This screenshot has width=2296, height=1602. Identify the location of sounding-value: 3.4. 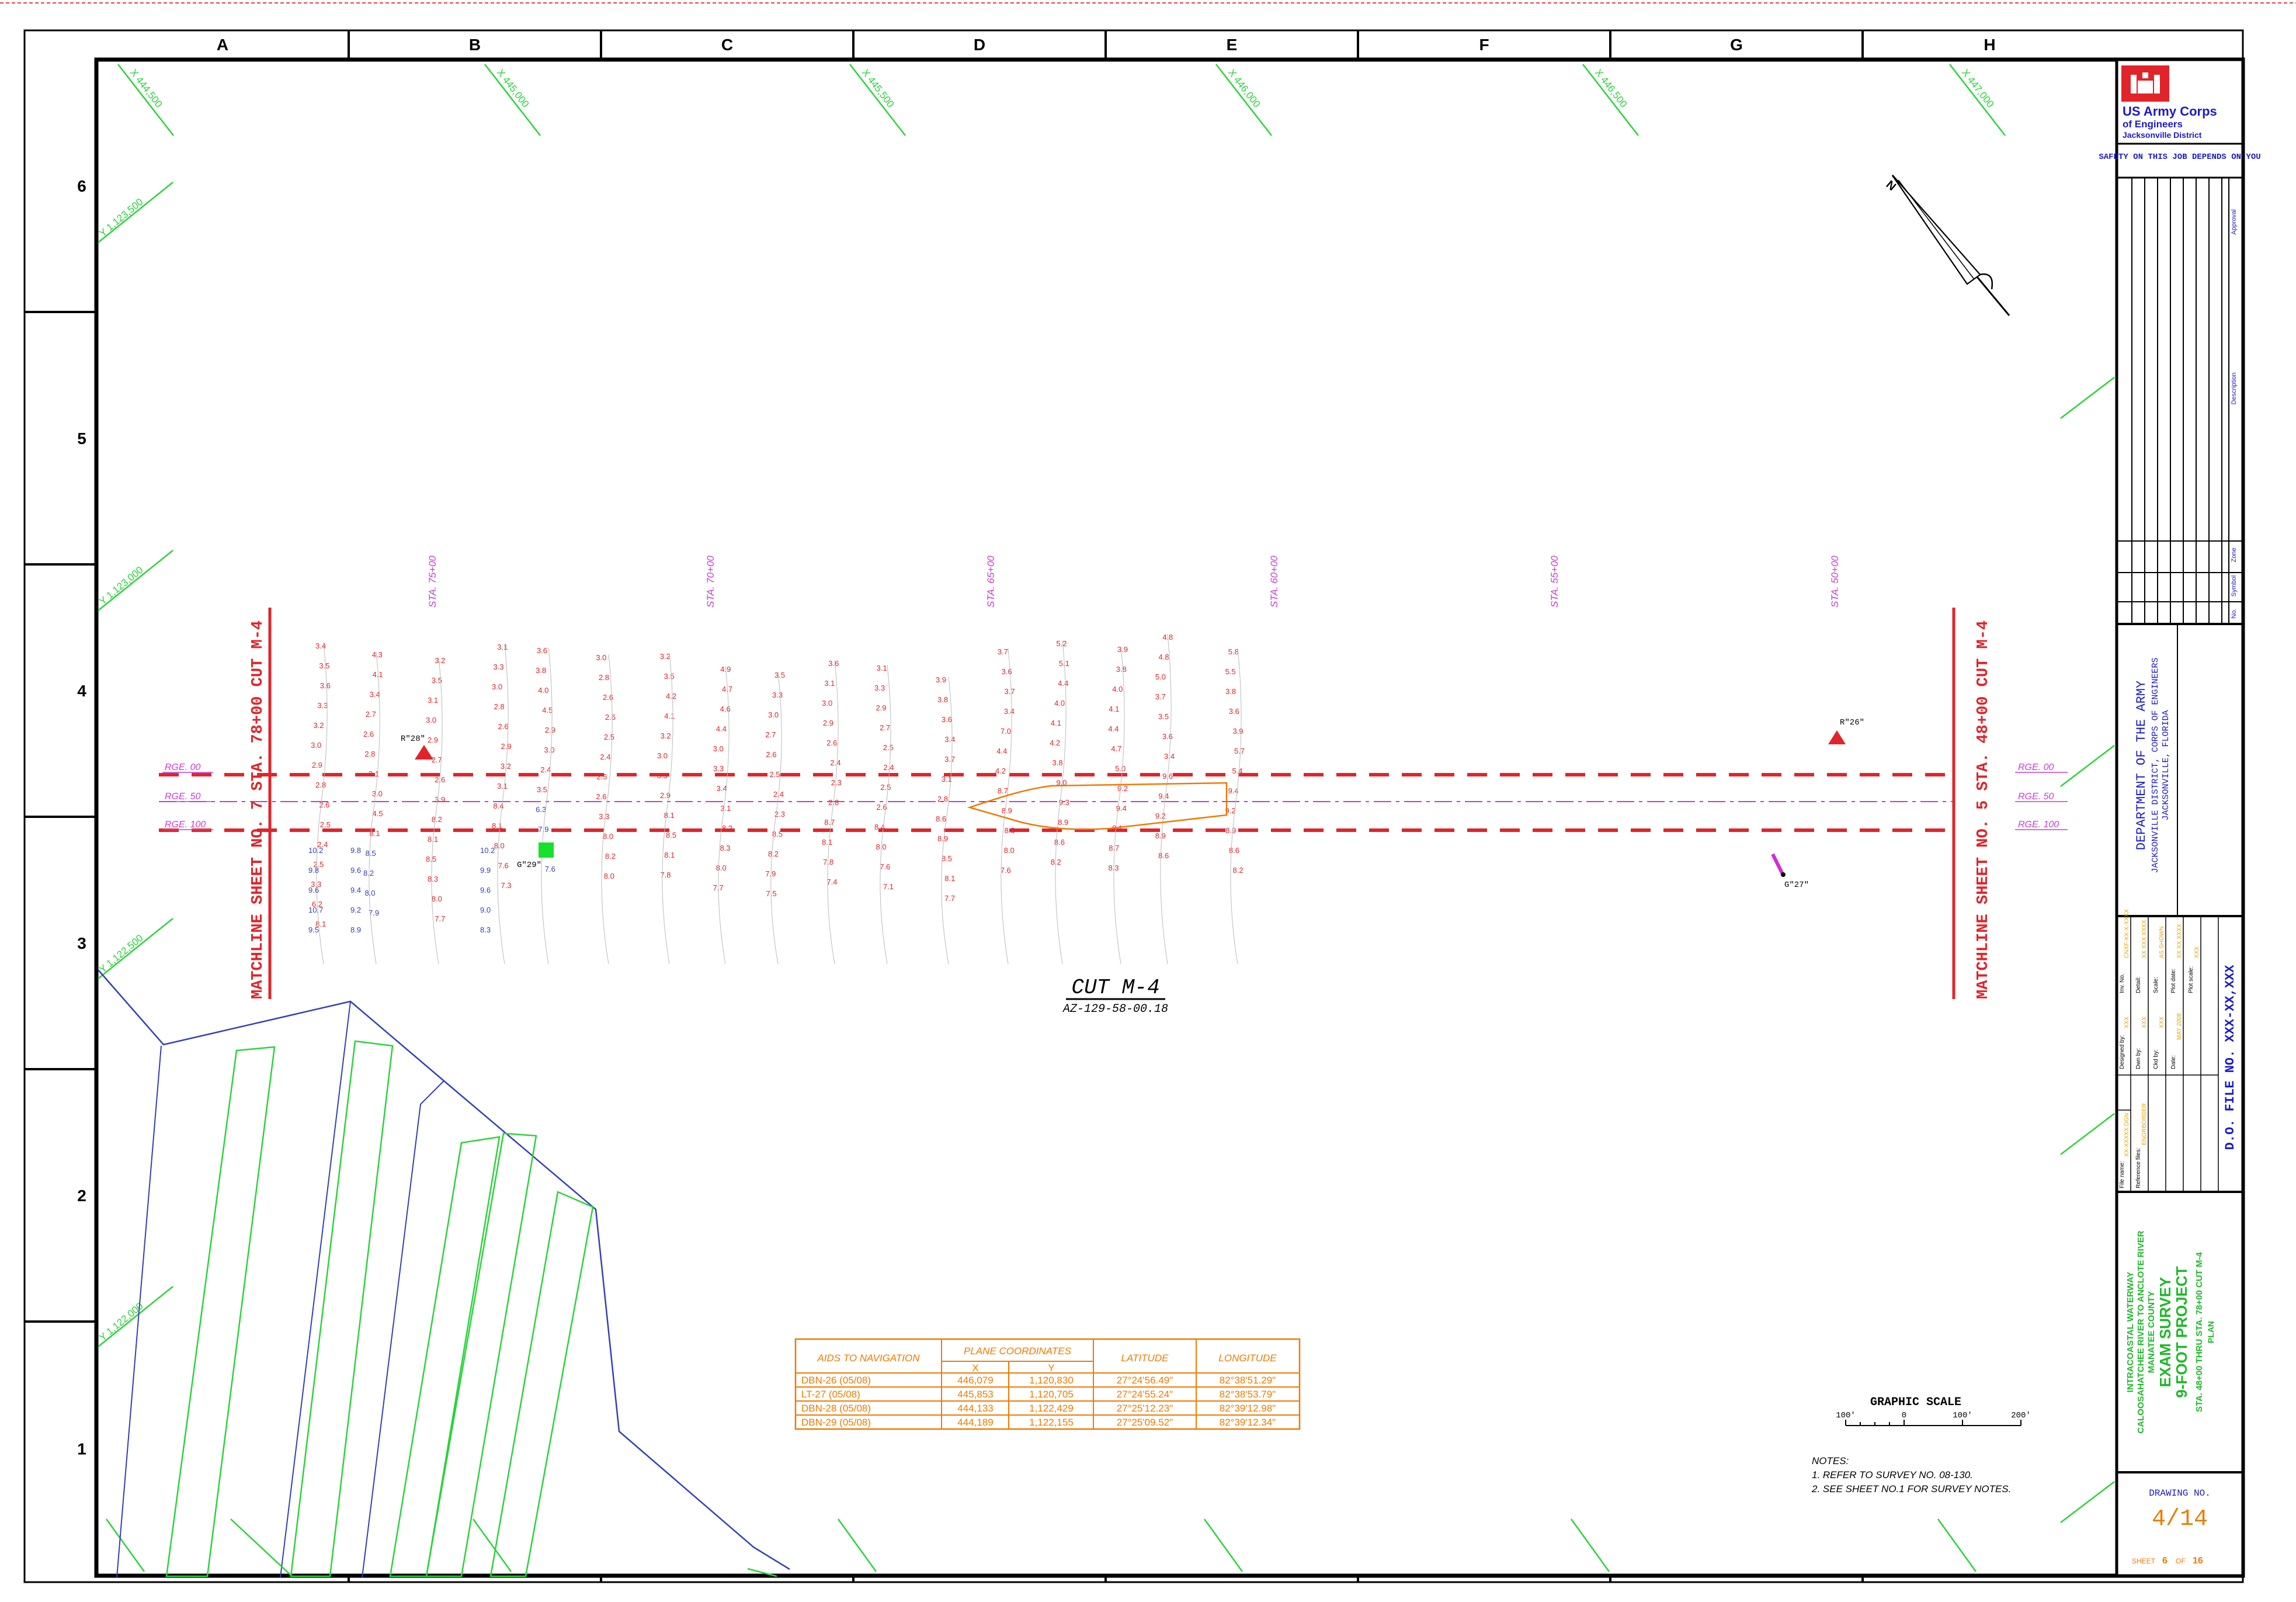
(320, 646).